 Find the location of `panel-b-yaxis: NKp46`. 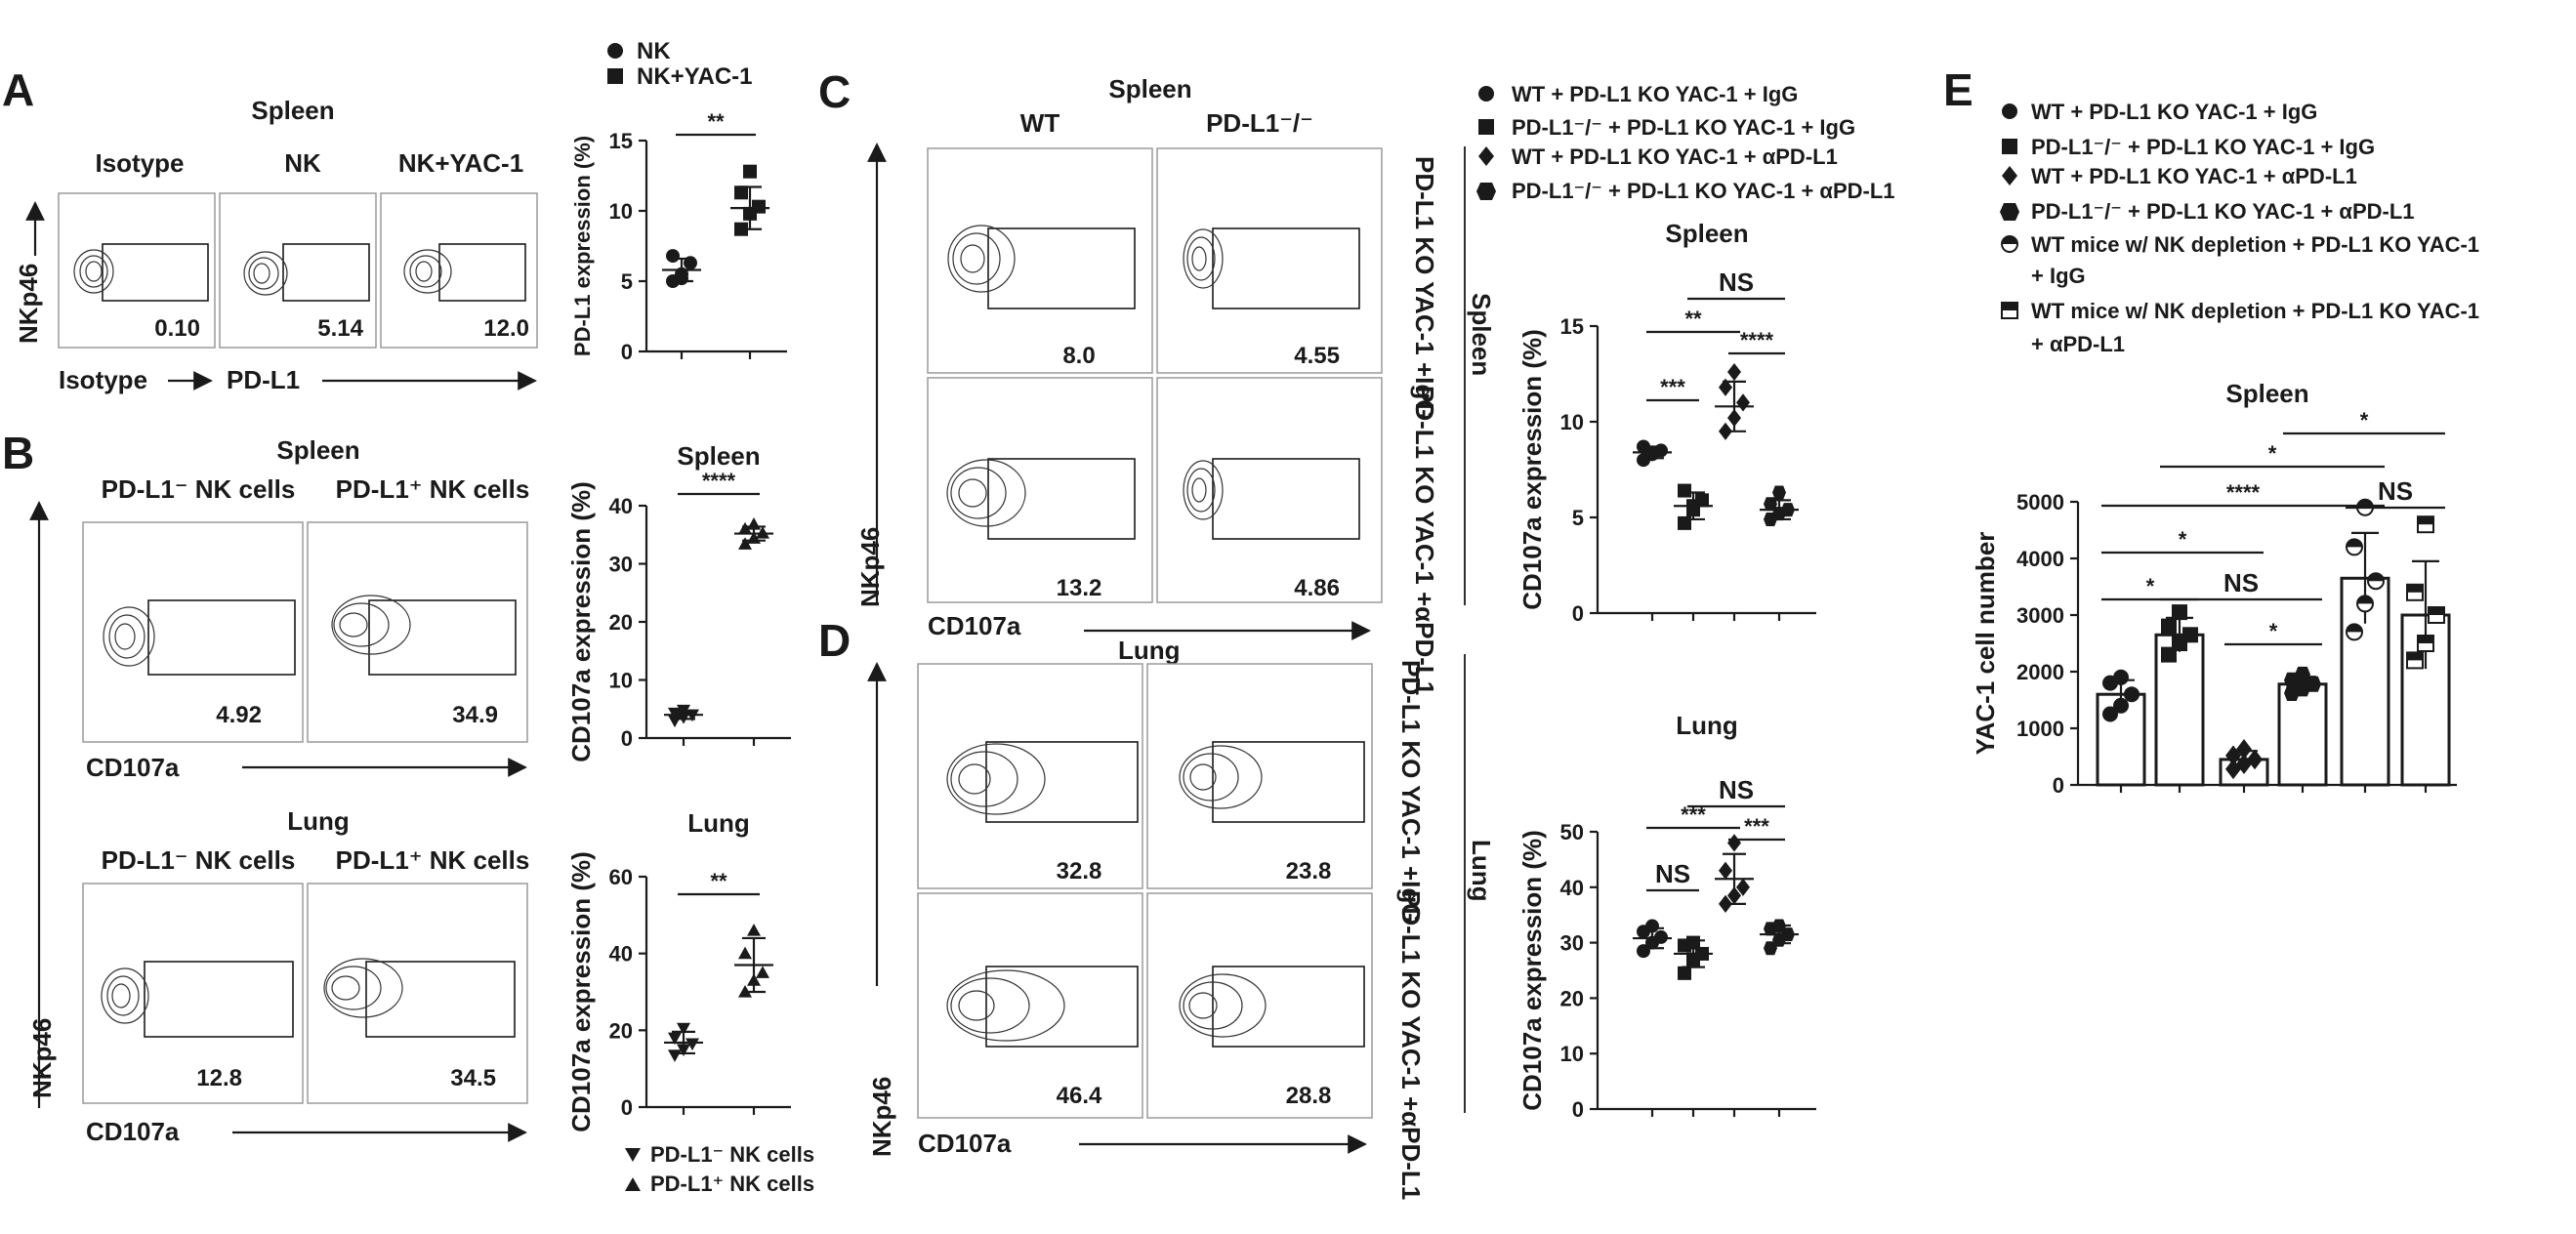

panel-b-yaxis: NKp46 is located at coordinates (42, 1058).